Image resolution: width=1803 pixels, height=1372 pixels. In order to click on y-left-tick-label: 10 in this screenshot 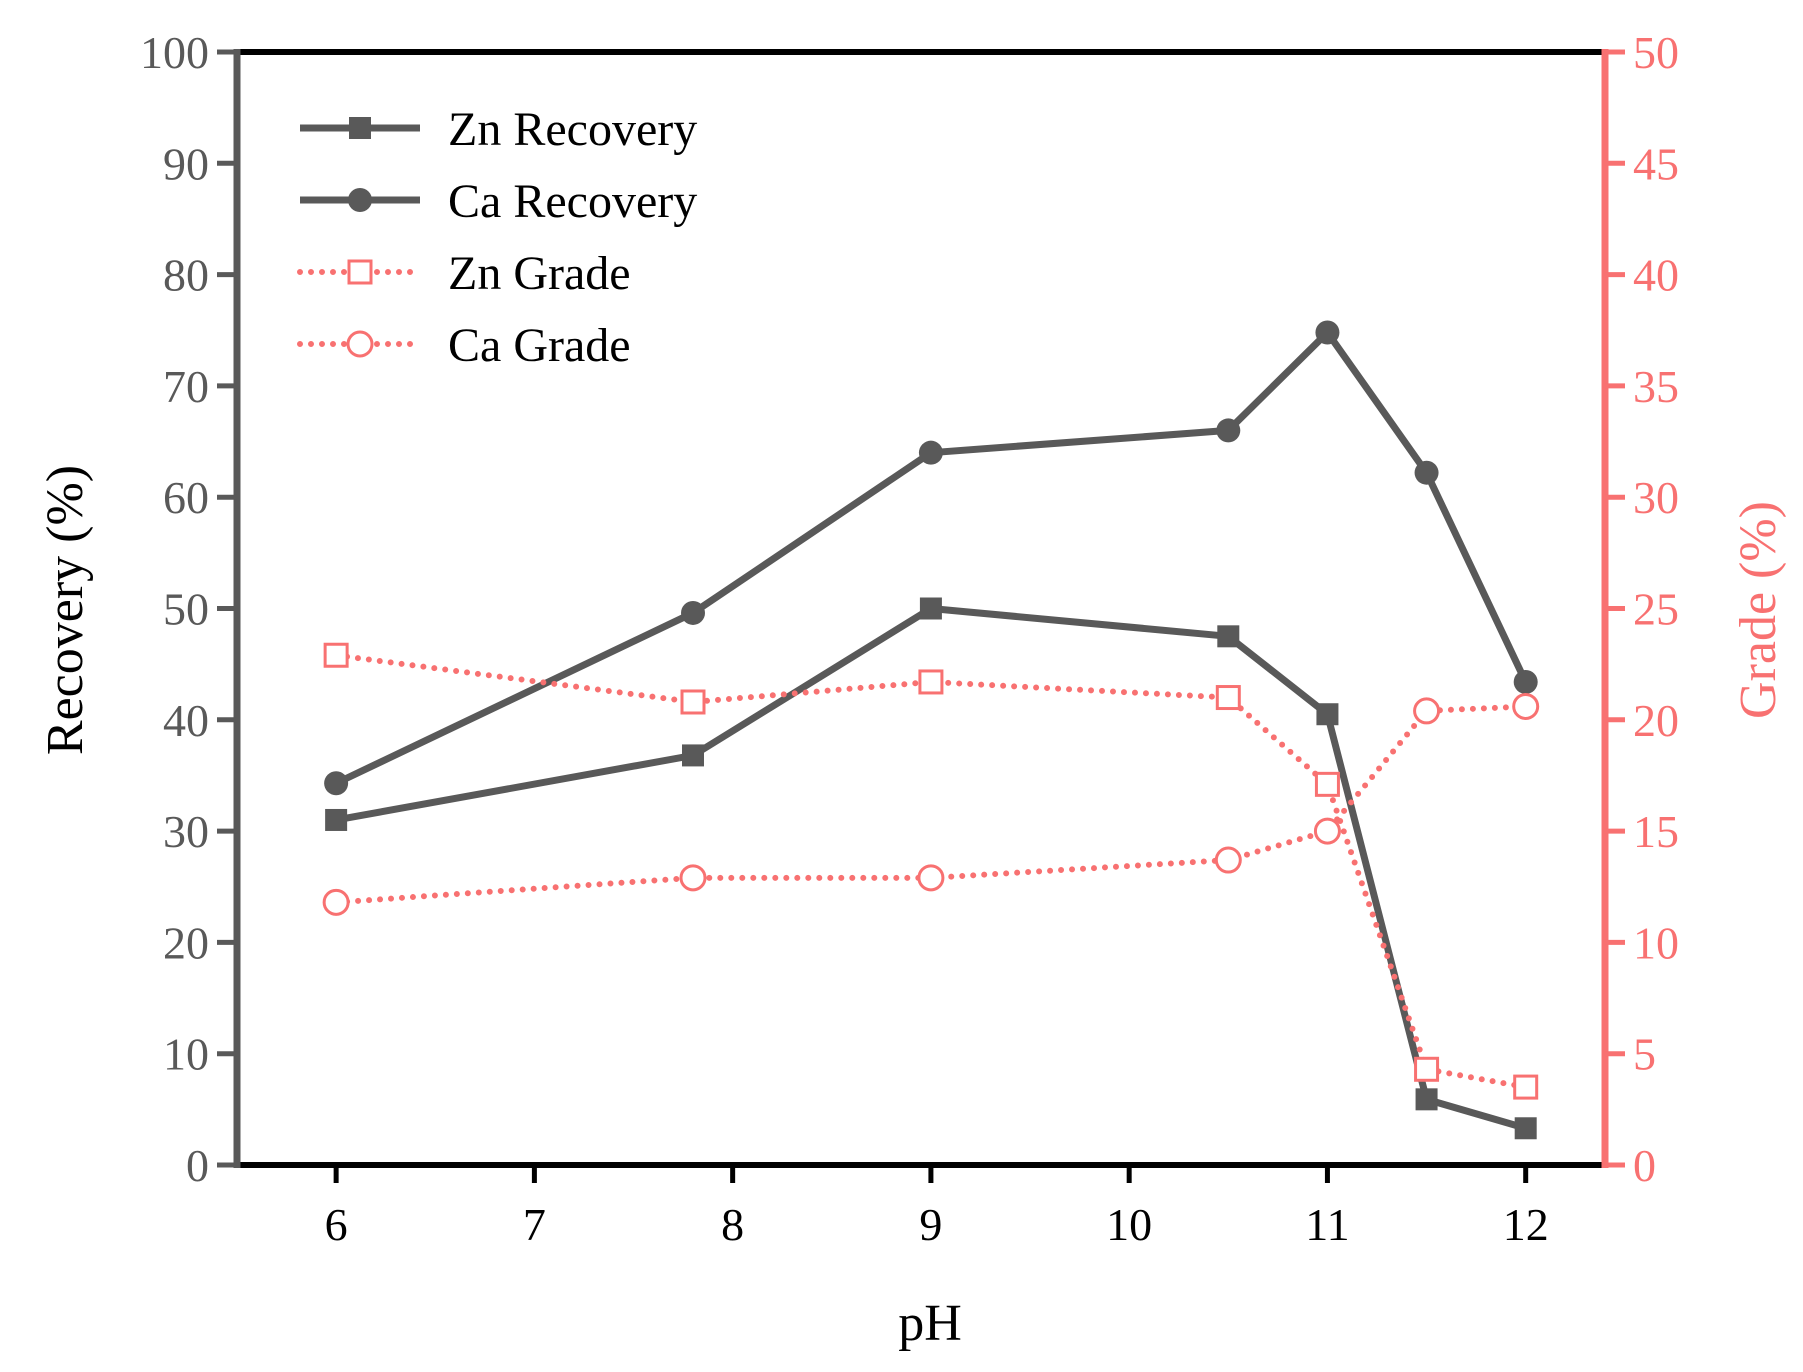, I will do `click(186, 1054)`.